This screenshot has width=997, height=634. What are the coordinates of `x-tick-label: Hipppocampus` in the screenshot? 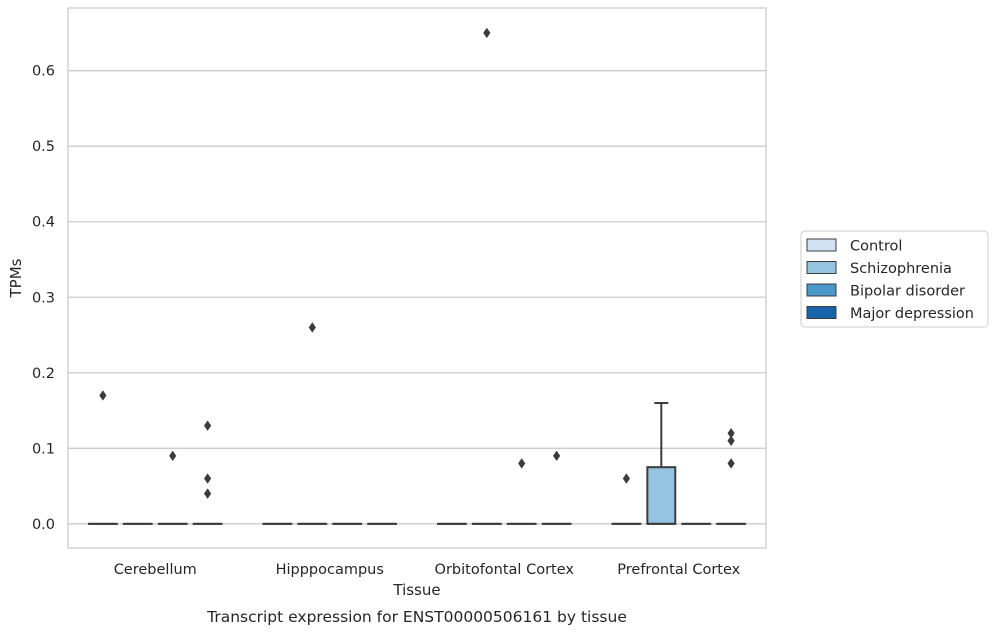 It's located at (330, 570).